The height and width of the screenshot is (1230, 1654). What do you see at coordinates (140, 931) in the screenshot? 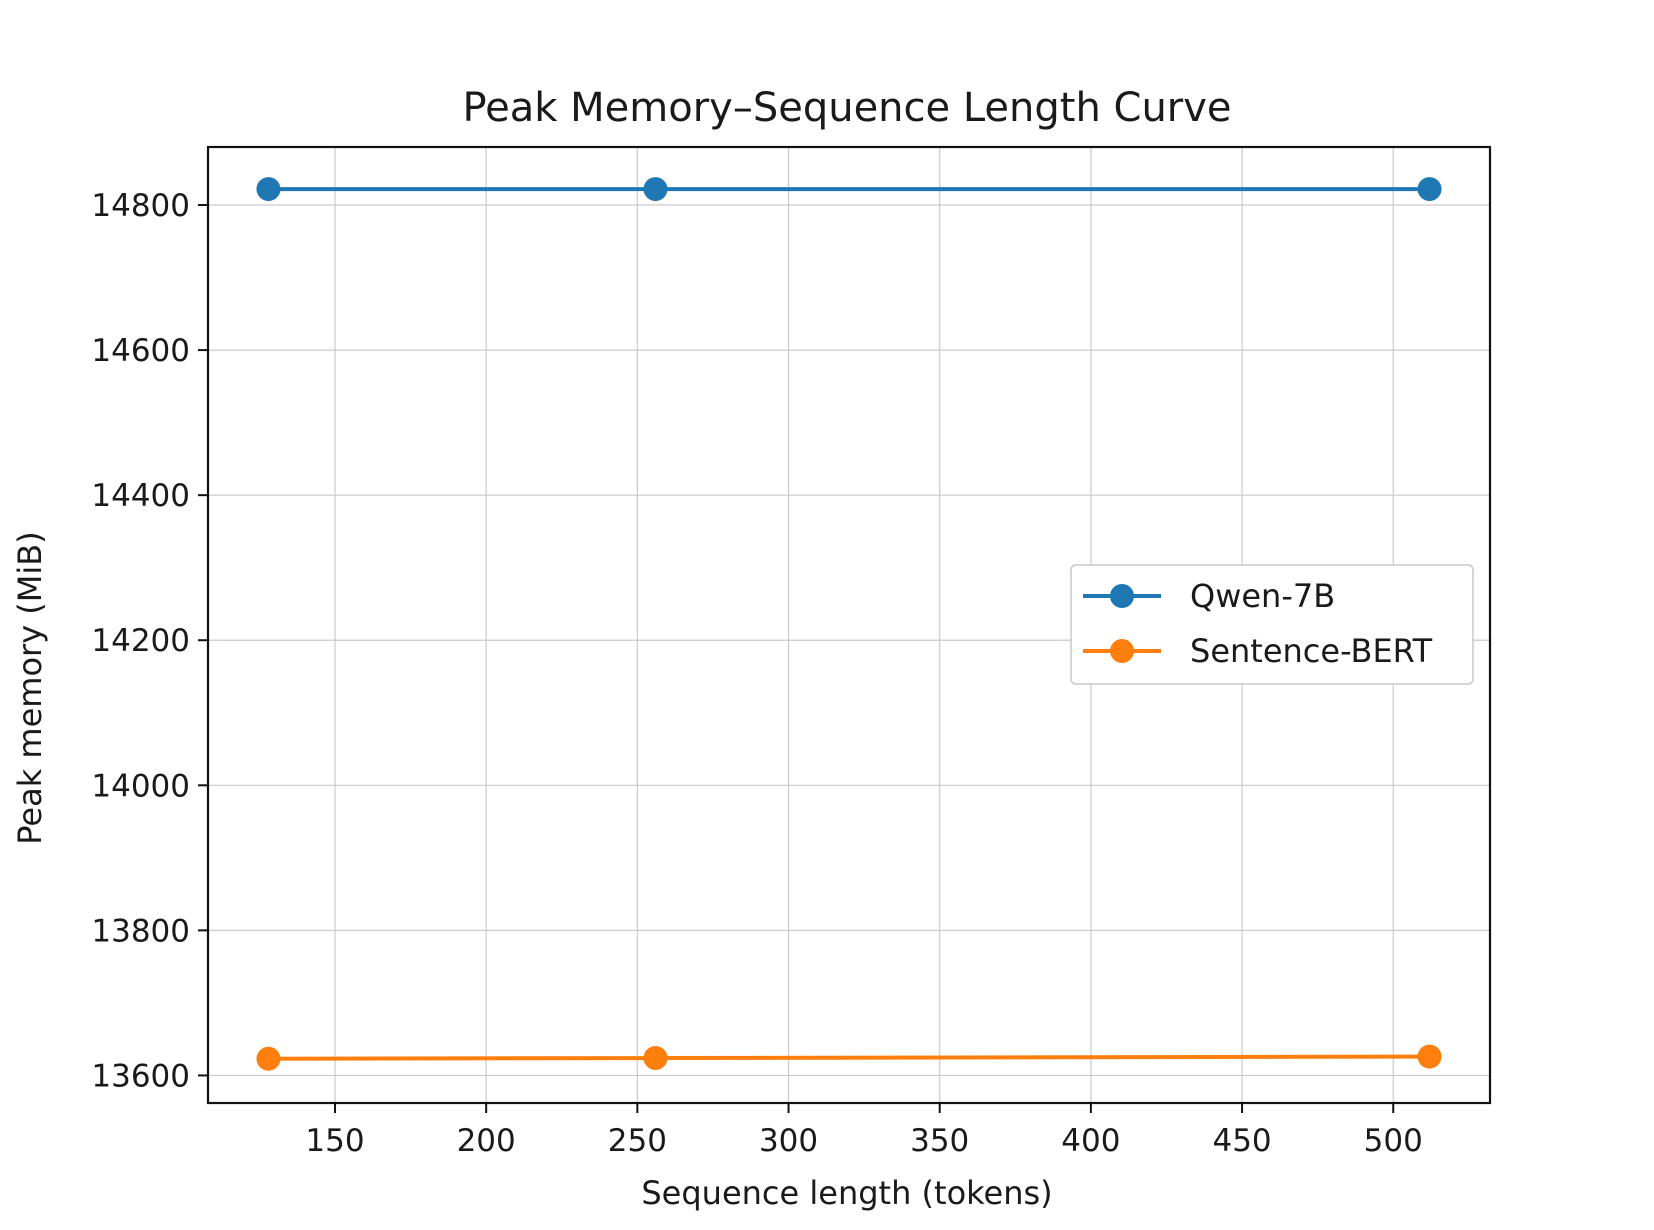
I see `y-tick-label: 13800` at bounding box center [140, 931].